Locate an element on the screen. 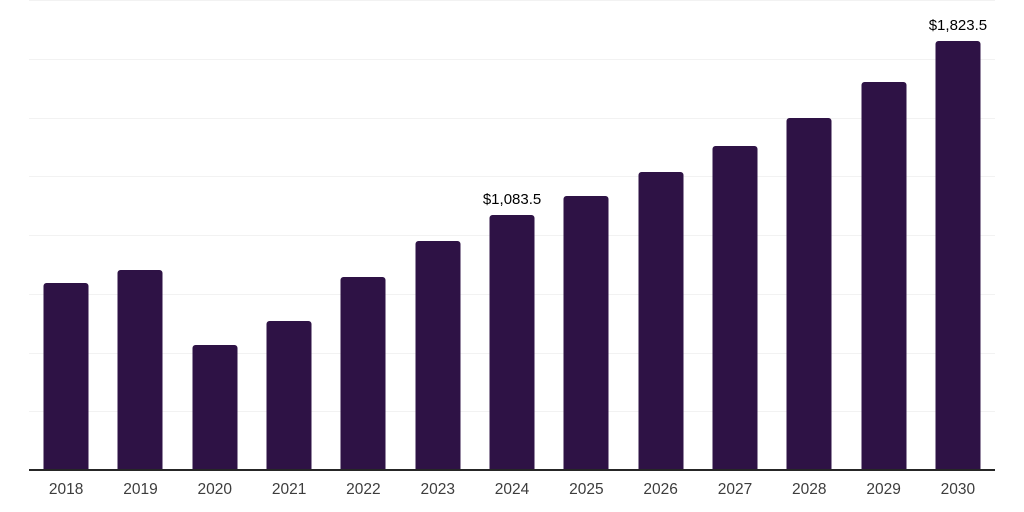 The height and width of the screenshot is (512, 1024). bar-slot-2030: $1,823.5 is located at coordinates (958, 235).